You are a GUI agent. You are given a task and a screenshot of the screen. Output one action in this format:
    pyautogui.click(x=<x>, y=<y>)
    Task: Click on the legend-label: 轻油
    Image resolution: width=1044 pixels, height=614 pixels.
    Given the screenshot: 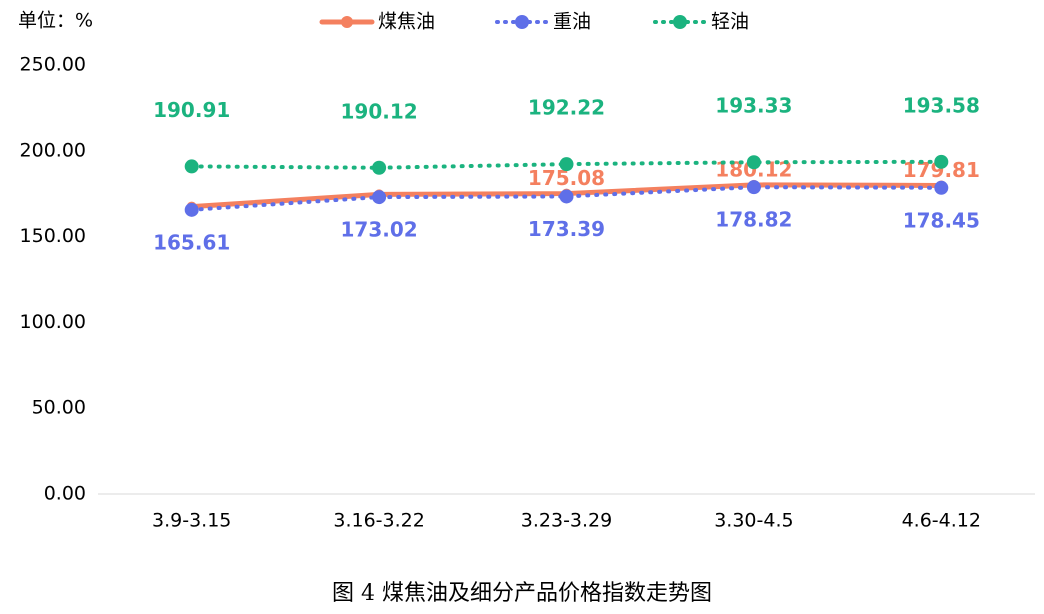 What is the action you would take?
    pyautogui.click(x=730, y=22)
    